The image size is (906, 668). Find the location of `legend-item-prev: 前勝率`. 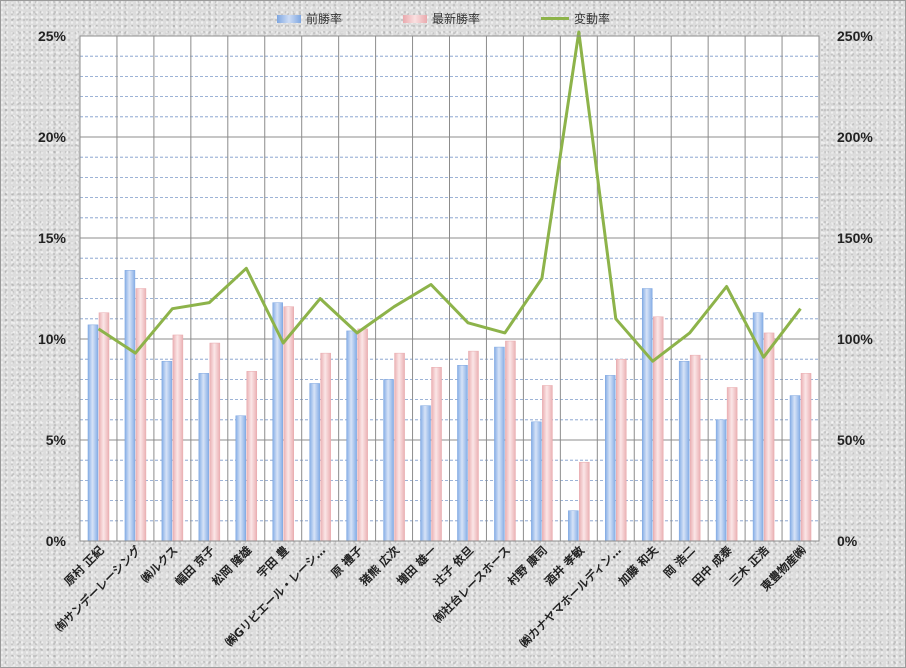

legend-item-prev: 前勝率 is located at coordinates (309, 18).